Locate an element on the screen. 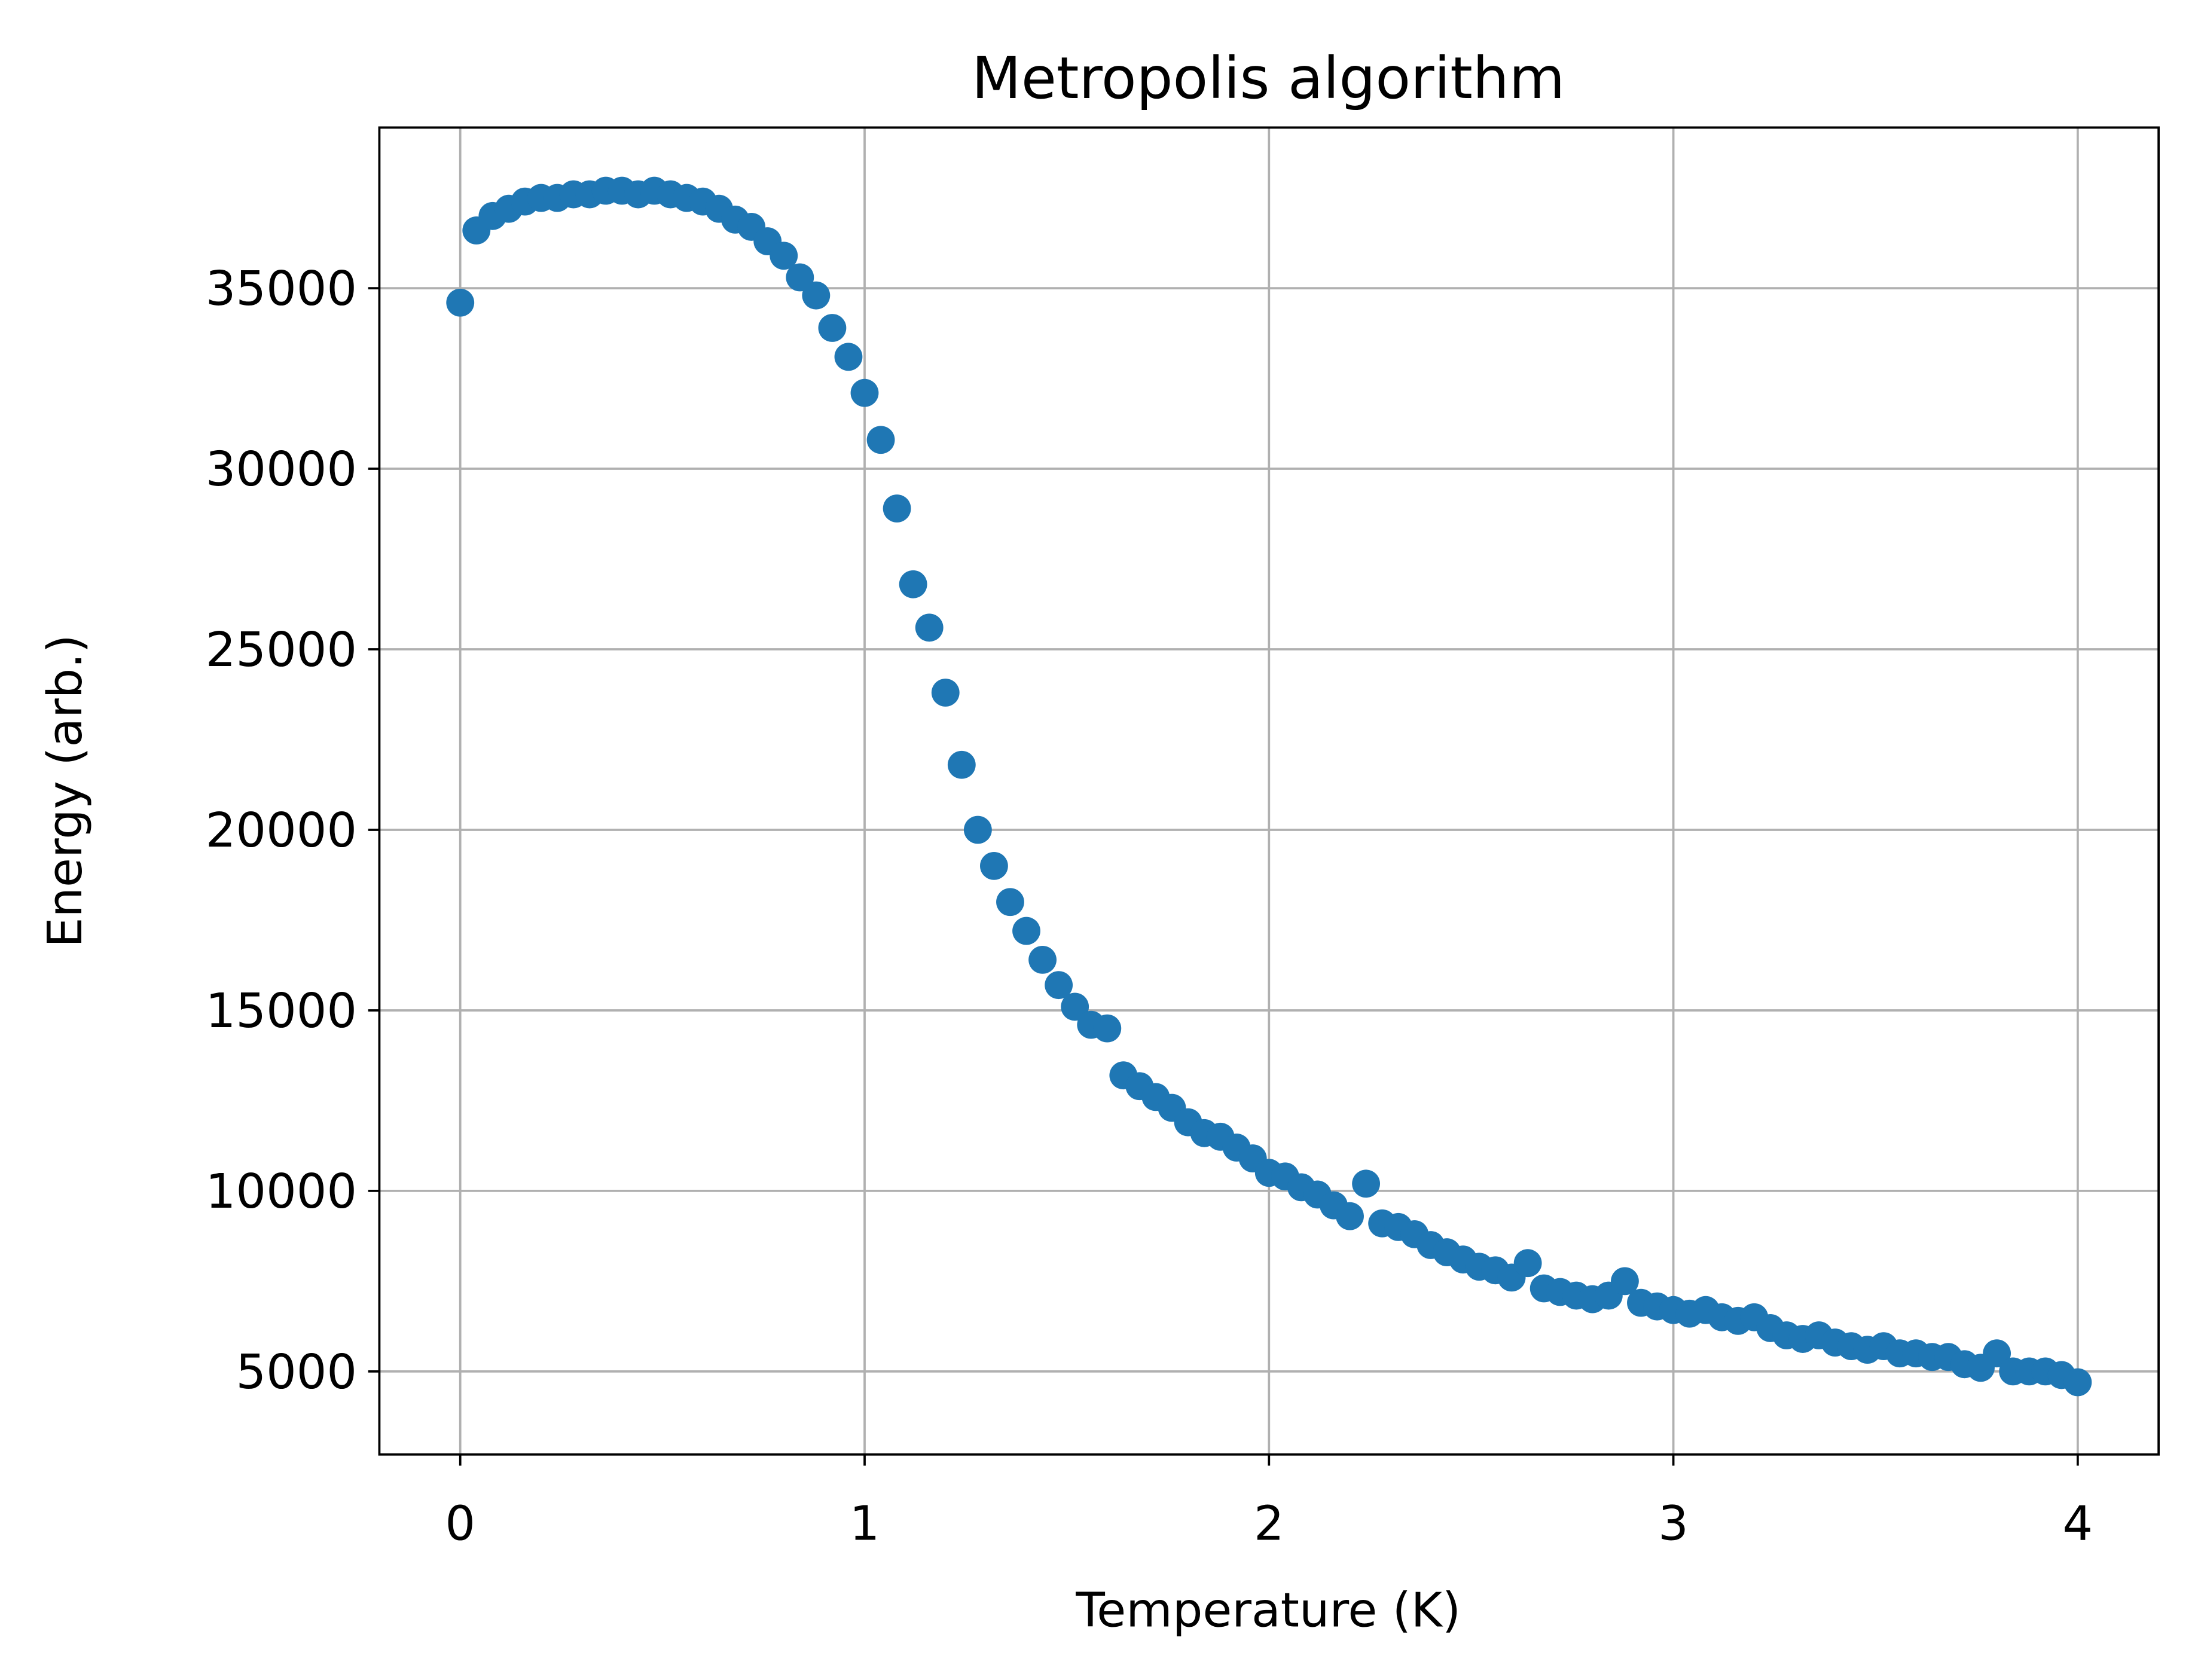 This screenshot has width=2195, height=1680. chart-title: Metropolis algorithm is located at coordinates (1269, 78).